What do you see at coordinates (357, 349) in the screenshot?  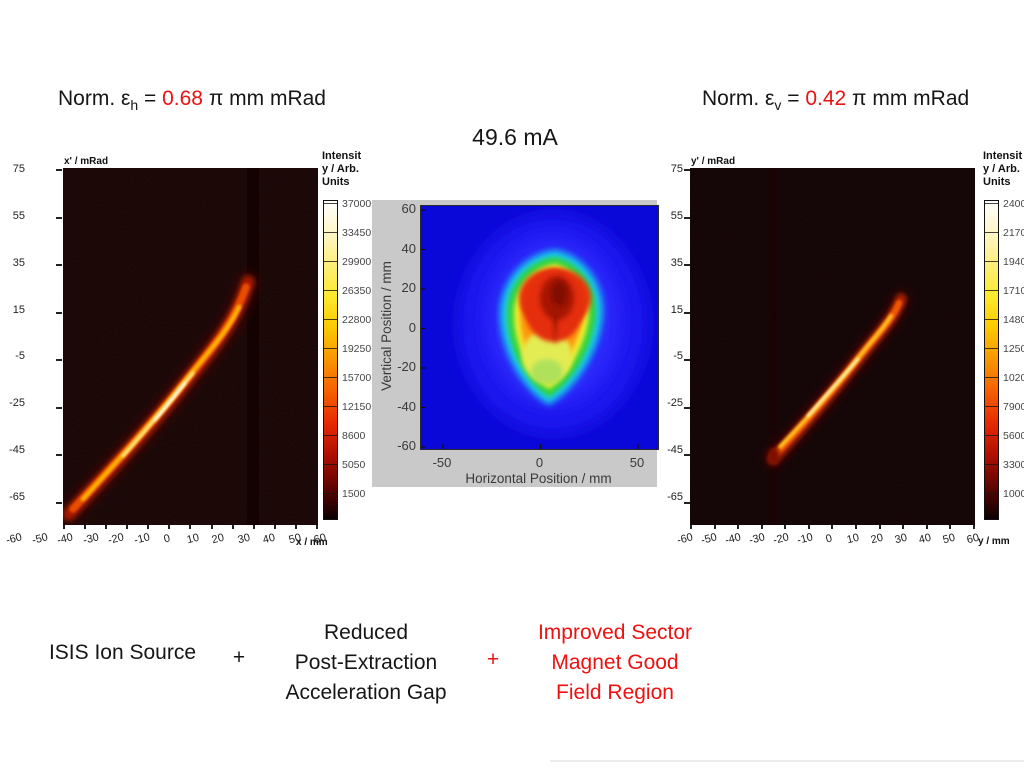 I see `colorbar-tick-label: 19250` at bounding box center [357, 349].